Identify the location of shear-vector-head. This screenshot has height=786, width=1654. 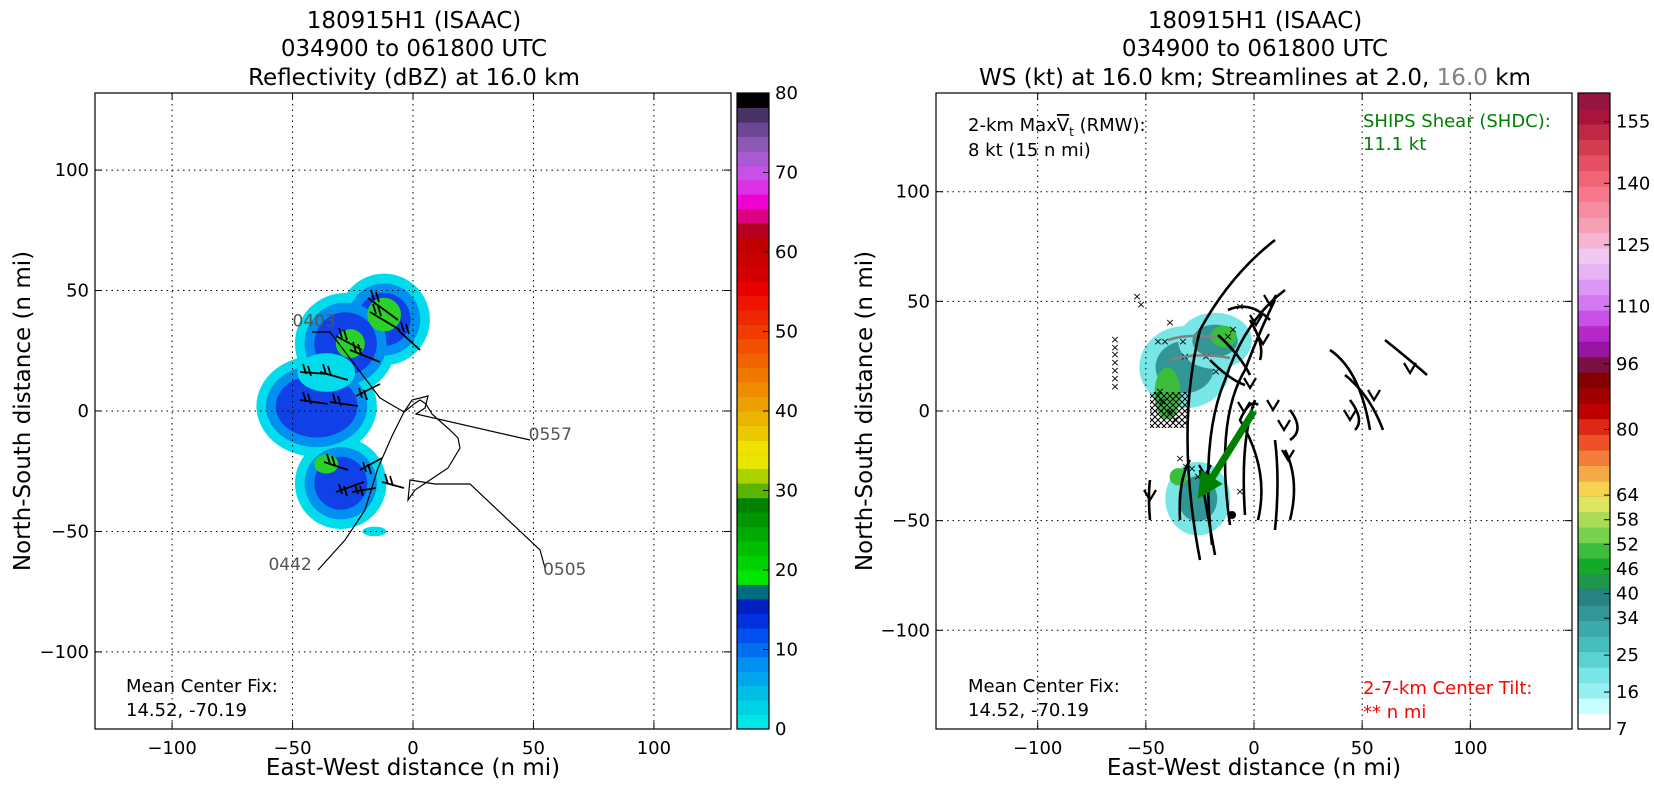
(1210, 484).